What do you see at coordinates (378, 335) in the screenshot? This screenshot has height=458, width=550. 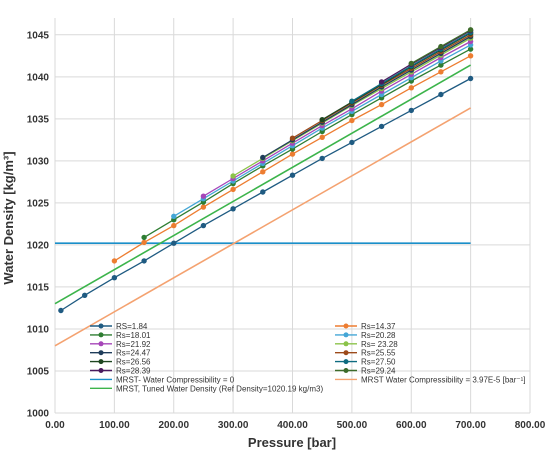 I see `legend-label: Rs=20.28` at bounding box center [378, 335].